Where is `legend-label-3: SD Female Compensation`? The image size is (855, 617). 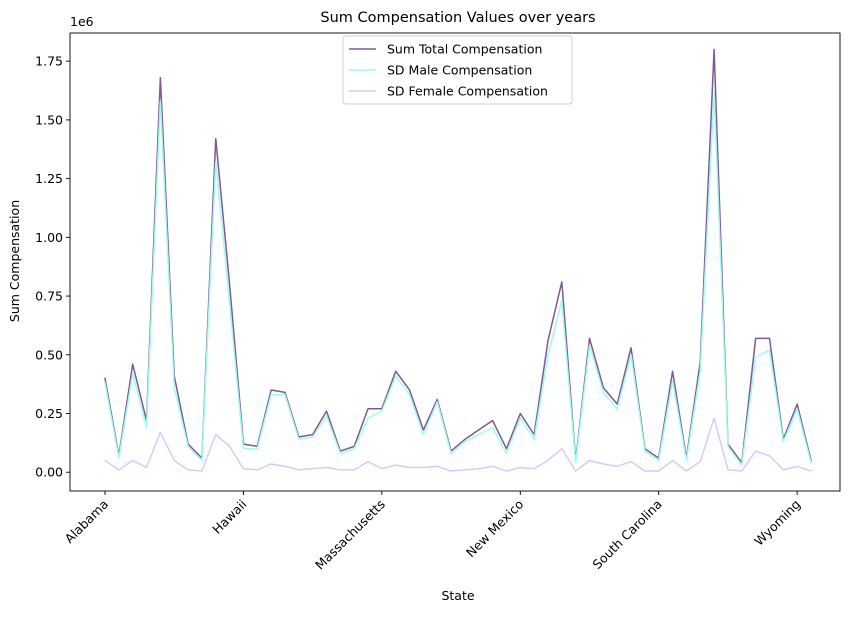 legend-label-3: SD Female Compensation is located at coordinates (467, 91).